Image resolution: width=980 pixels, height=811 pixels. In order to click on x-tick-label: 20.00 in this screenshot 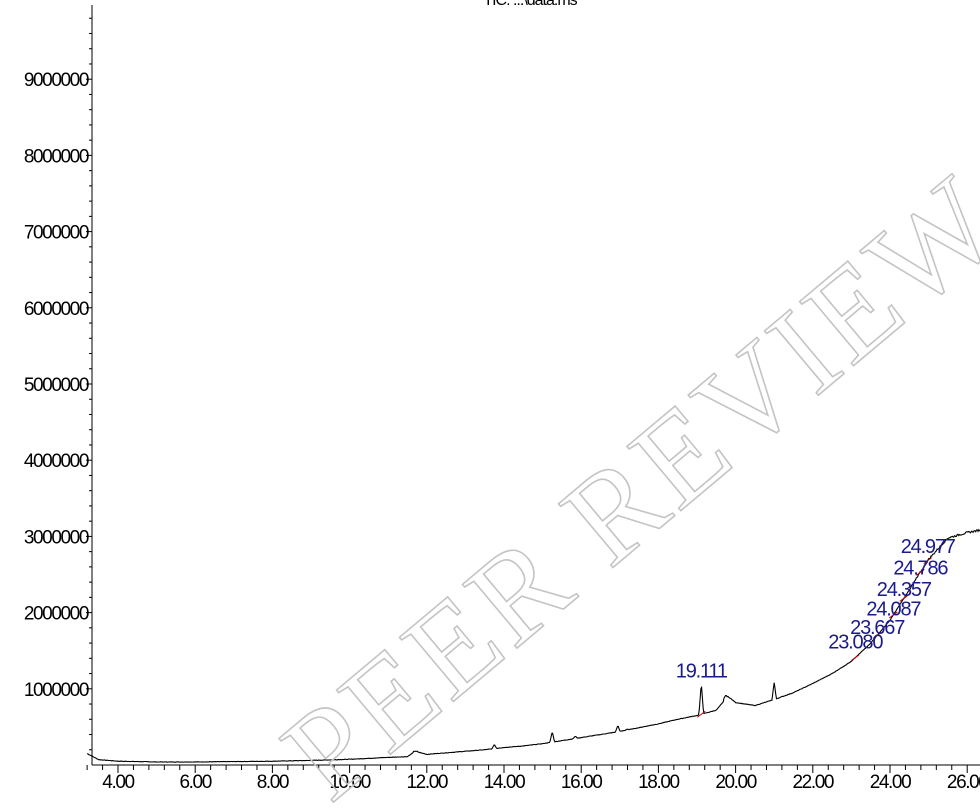, I will do `click(735, 782)`.